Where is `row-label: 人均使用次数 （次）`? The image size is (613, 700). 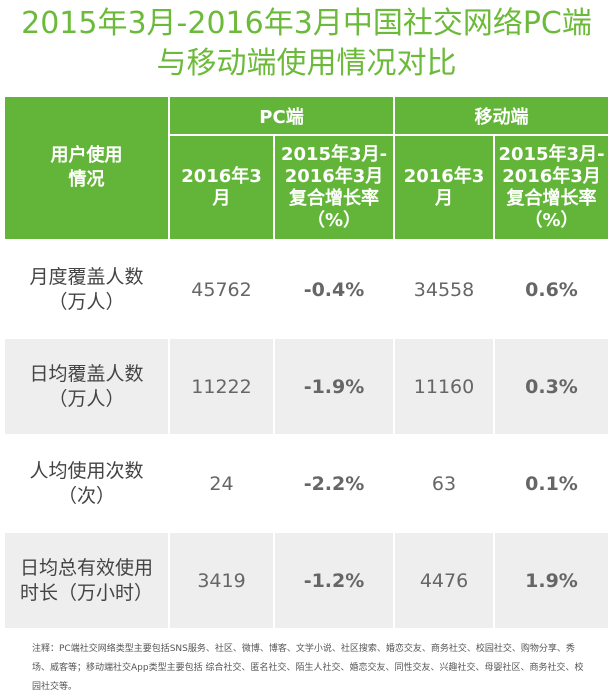 row-label: 人均使用次数 （次） is located at coordinates (86, 482).